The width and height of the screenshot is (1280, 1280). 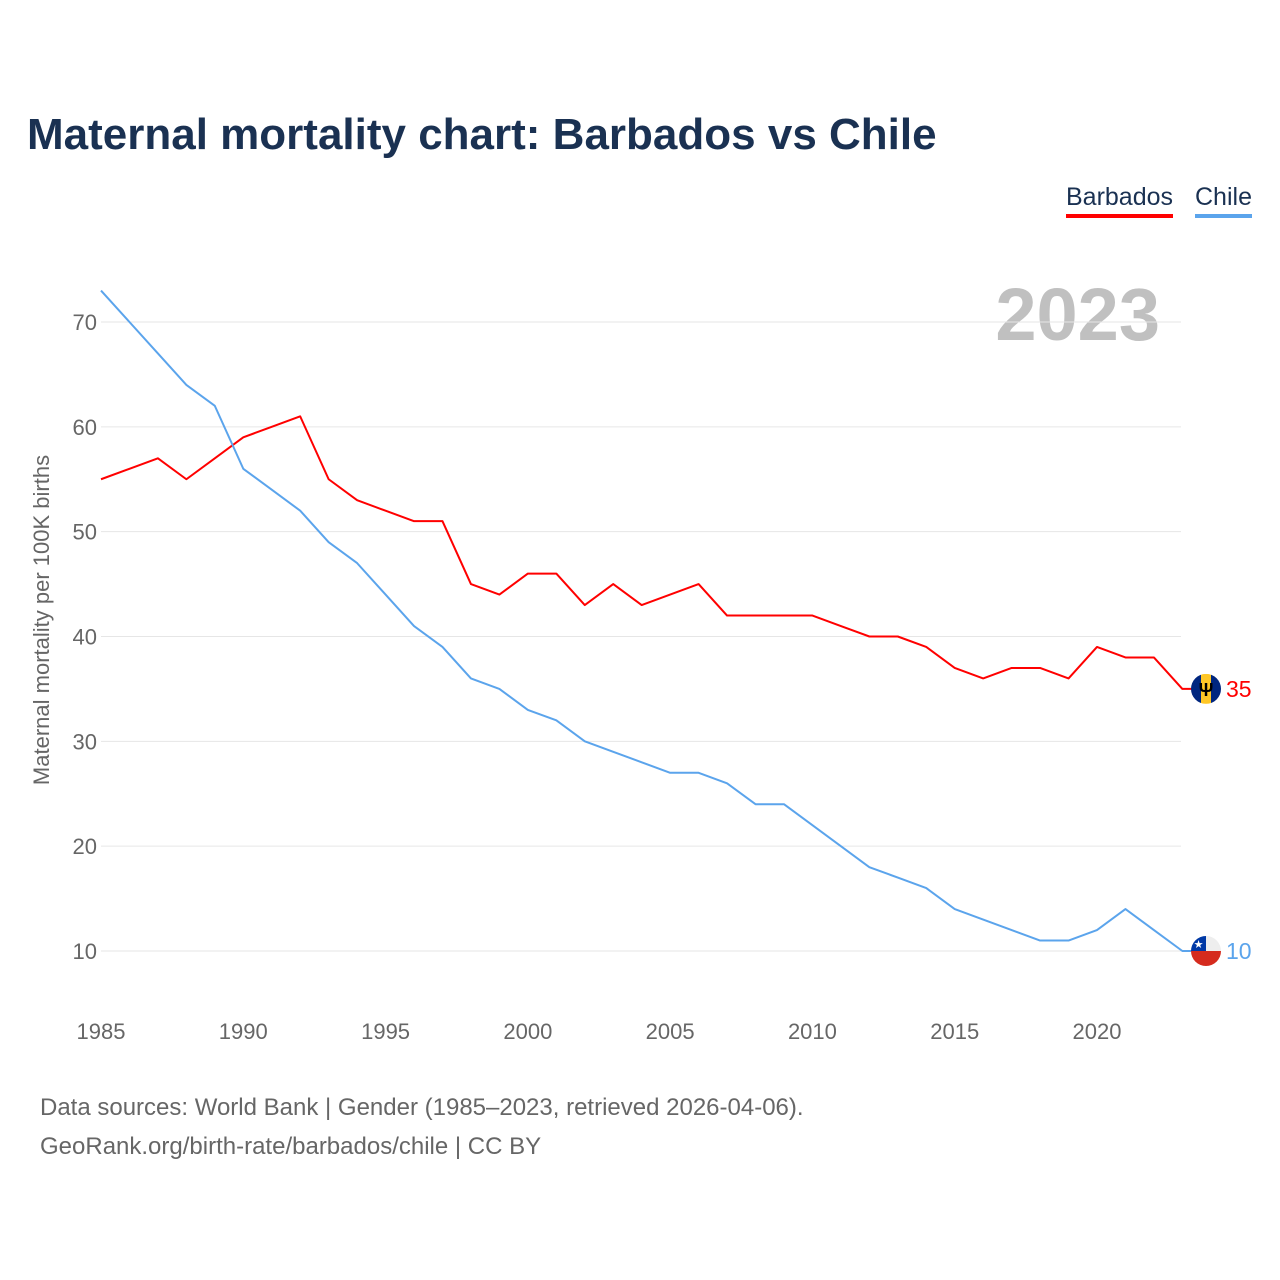 I want to click on y-tick-label: 40, so click(x=85, y=637).